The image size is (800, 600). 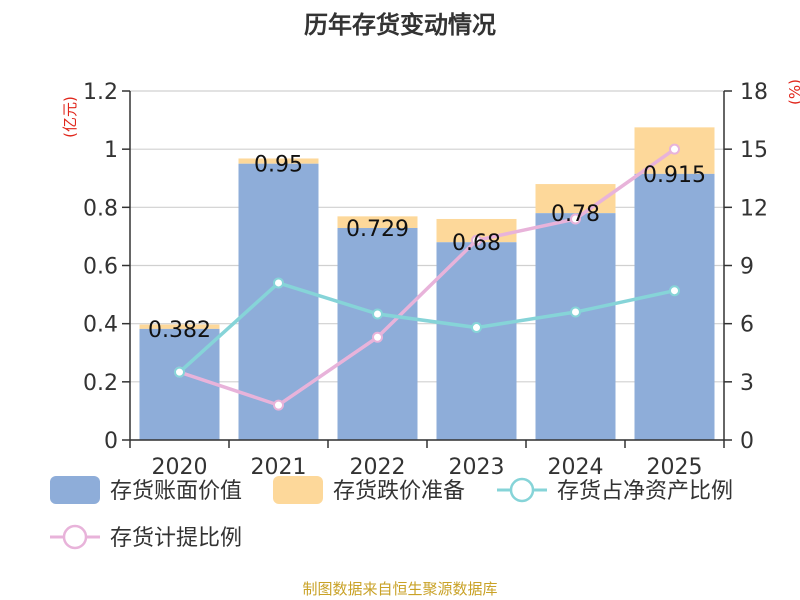 I want to click on bar-book-value-2023, so click(x=476, y=341).